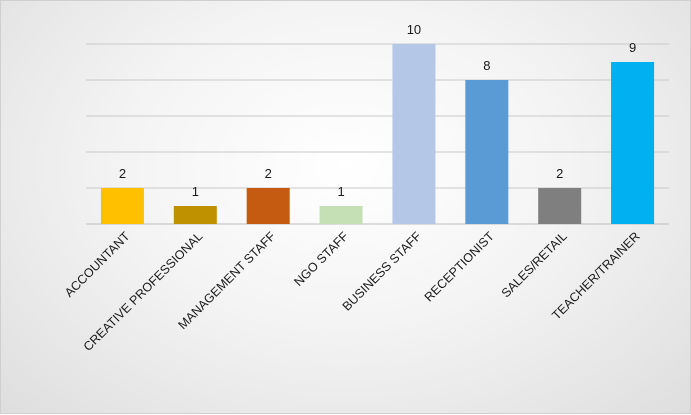  What do you see at coordinates (560, 206) in the screenshot?
I see `bar-sales-retail` at bounding box center [560, 206].